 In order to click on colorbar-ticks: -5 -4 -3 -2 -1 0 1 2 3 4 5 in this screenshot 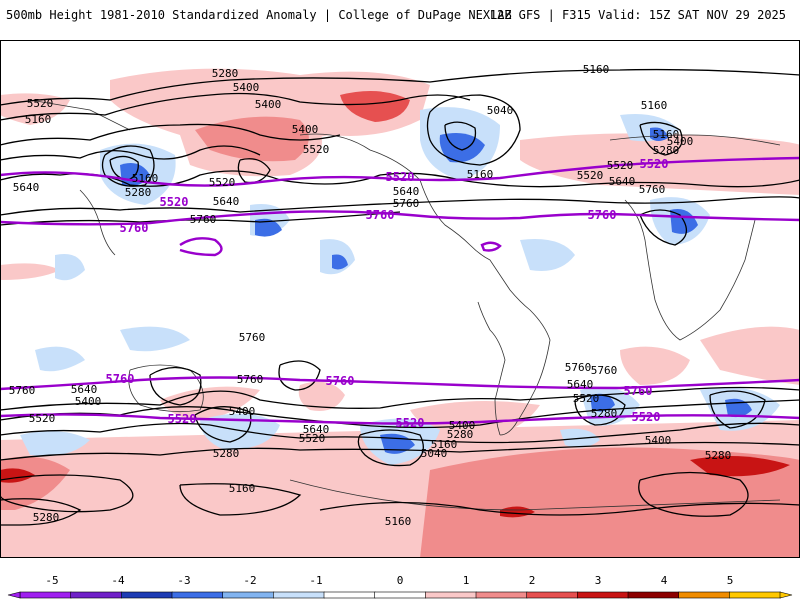, I will do `click(389, 580)`.